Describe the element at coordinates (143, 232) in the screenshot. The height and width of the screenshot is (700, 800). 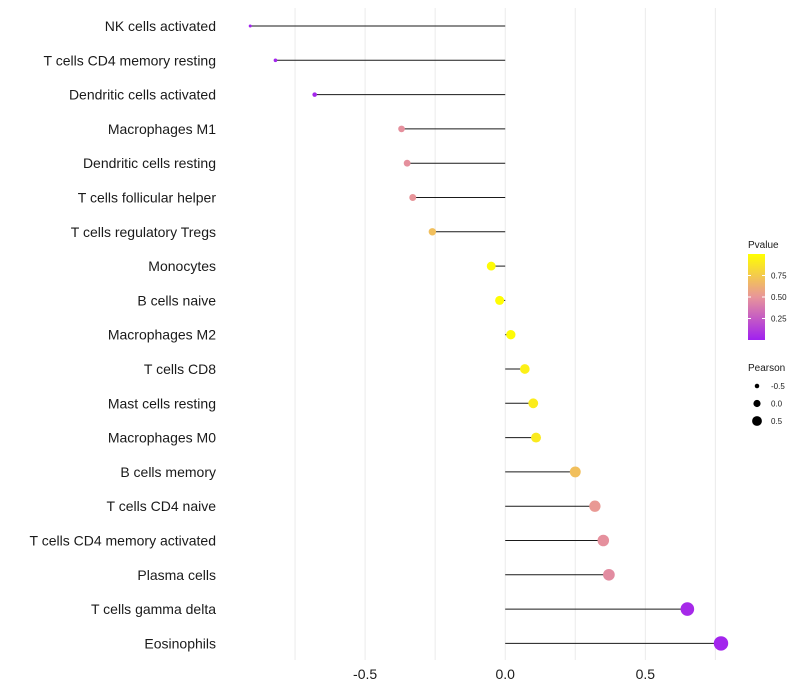
I see `category-label: T cells regulatory Tregs` at that location.